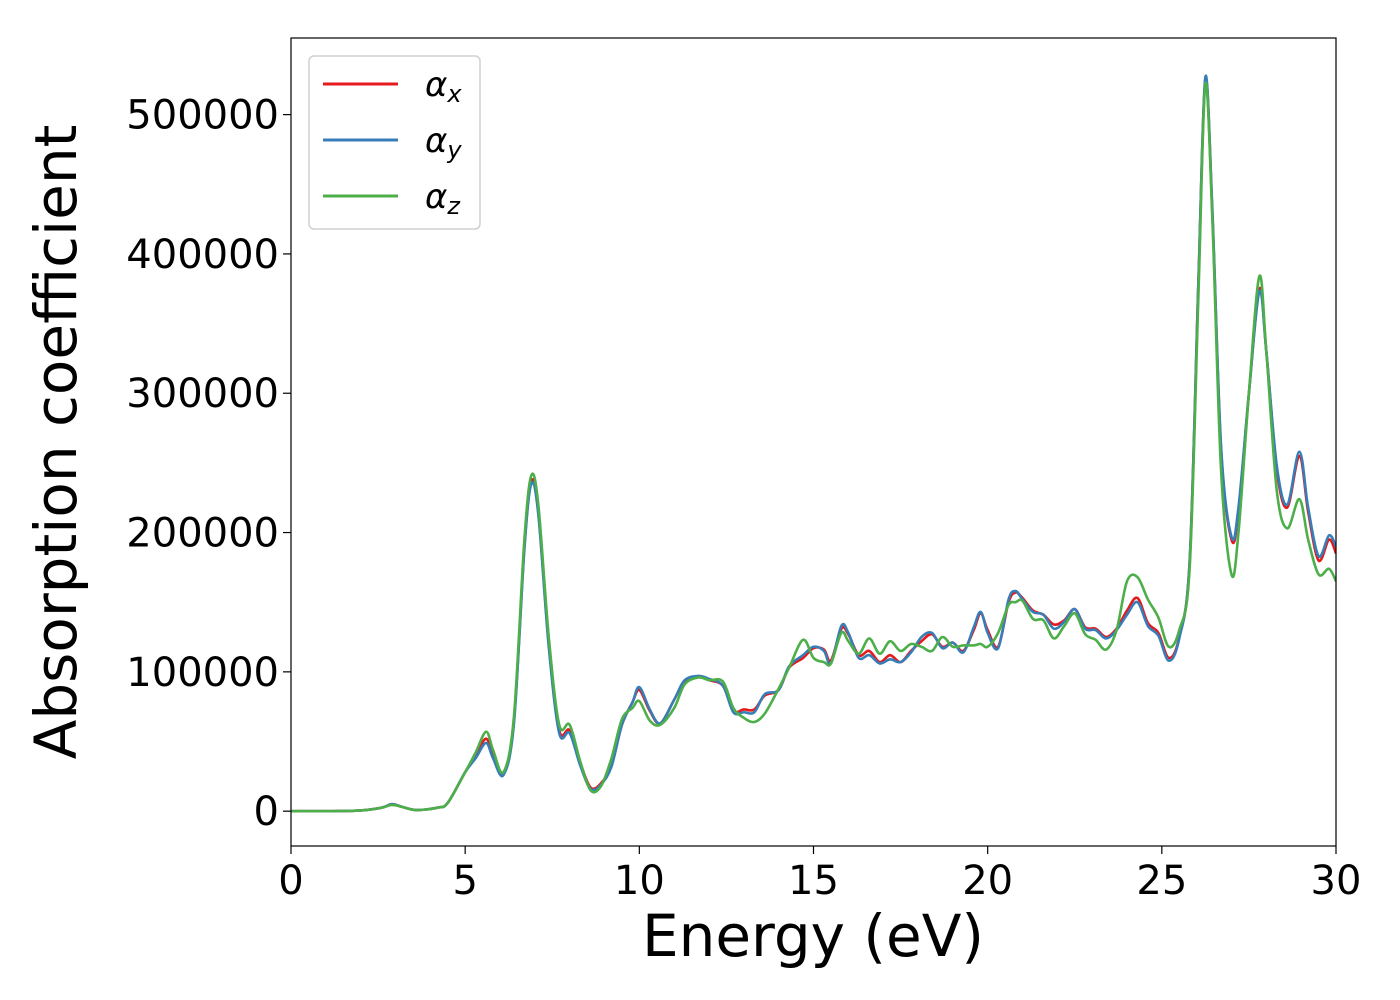 The width and height of the screenshot is (1400, 1000). Describe the element at coordinates (443, 86) in the screenshot. I see `legend-label-x: αx` at that location.